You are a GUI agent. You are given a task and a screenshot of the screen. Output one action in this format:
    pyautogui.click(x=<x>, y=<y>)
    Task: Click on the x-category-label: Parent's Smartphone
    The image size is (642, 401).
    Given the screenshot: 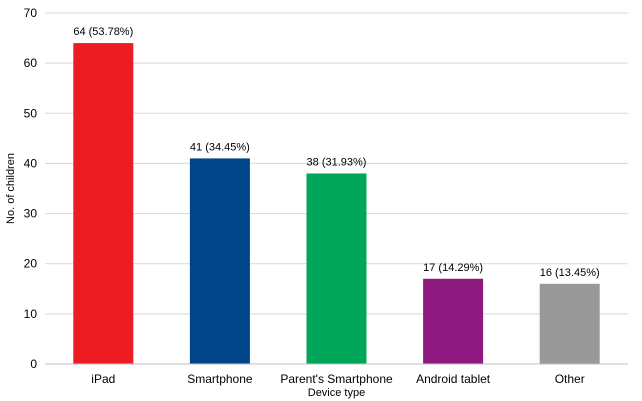 What is the action you would take?
    pyautogui.click(x=336, y=379)
    